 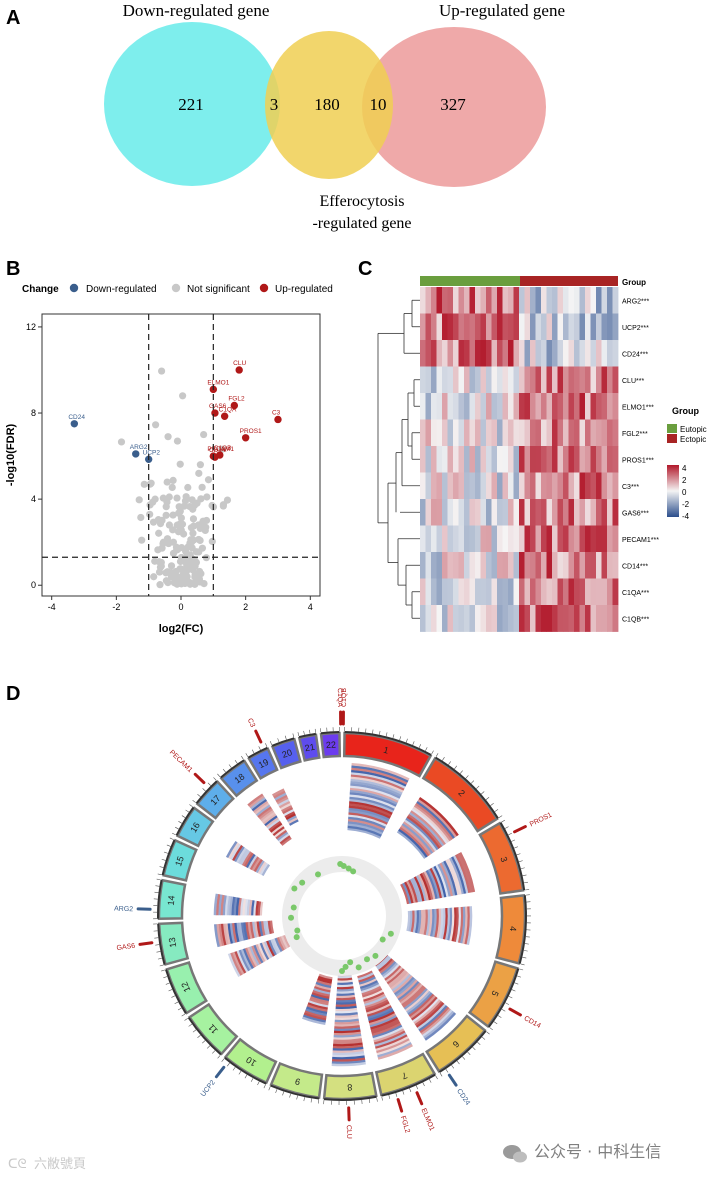 What do you see at coordinates (236, 398) in the screenshot?
I see `point-label-fgl2: FGL2` at bounding box center [236, 398].